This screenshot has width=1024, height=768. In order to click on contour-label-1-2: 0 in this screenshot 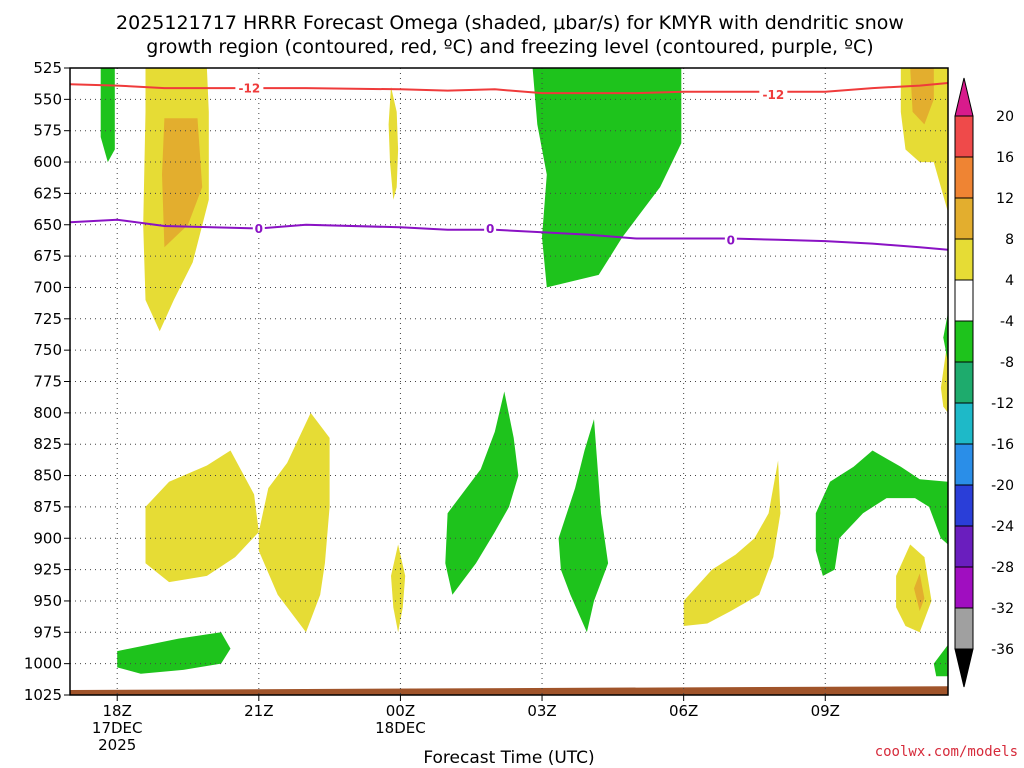, I will do `click(731, 240)`.